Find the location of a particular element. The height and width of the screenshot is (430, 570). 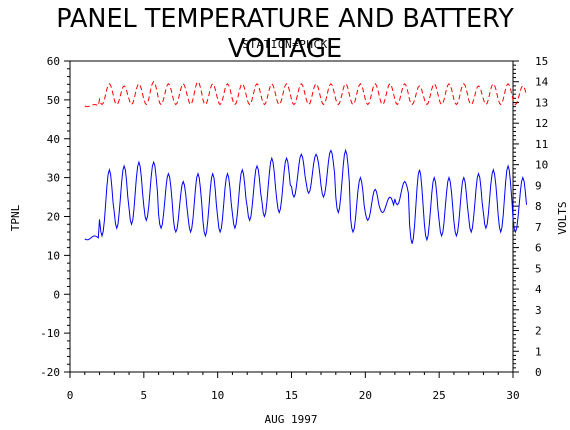

y-axis-label-right: VOLTS is located at coordinates (562, 217).